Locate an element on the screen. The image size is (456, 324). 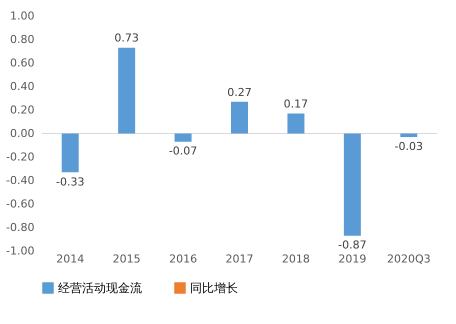
y-tick-label: 1.00 is located at coordinates (22, 16).